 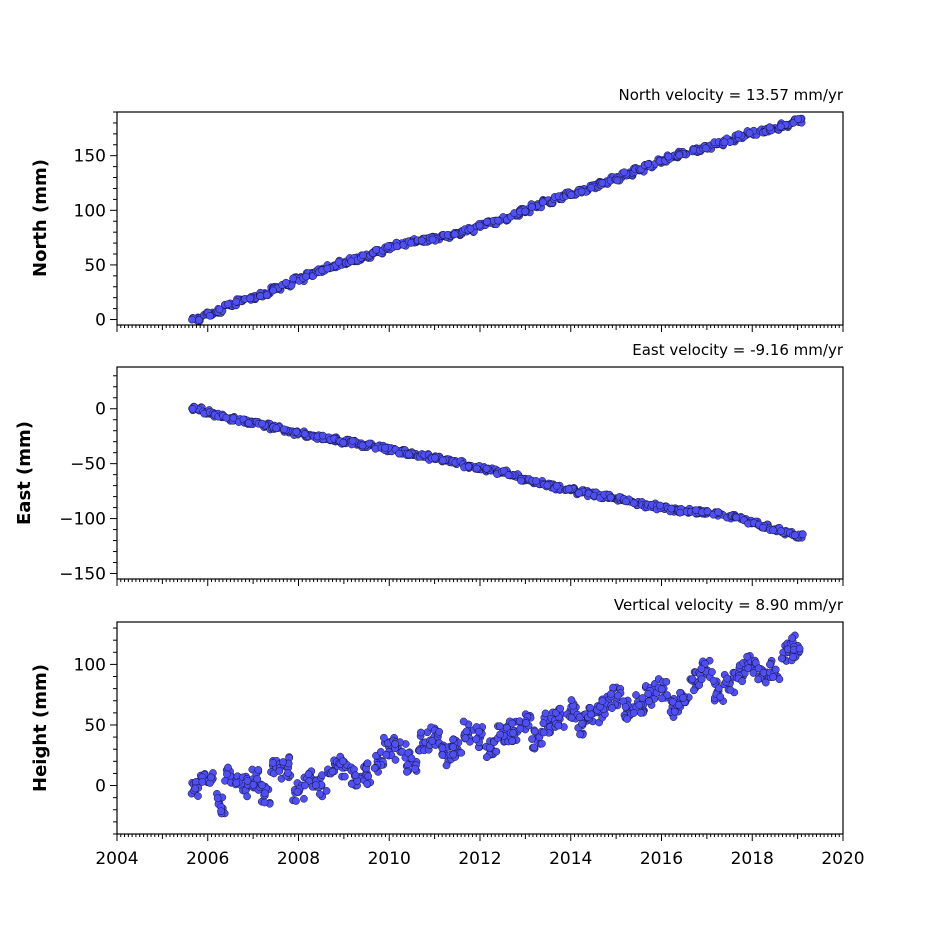 What do you see at coordinates (100, 321) in the screenshot?
I see `north-y-tick-label: 0` at bounding box center [100, 321].